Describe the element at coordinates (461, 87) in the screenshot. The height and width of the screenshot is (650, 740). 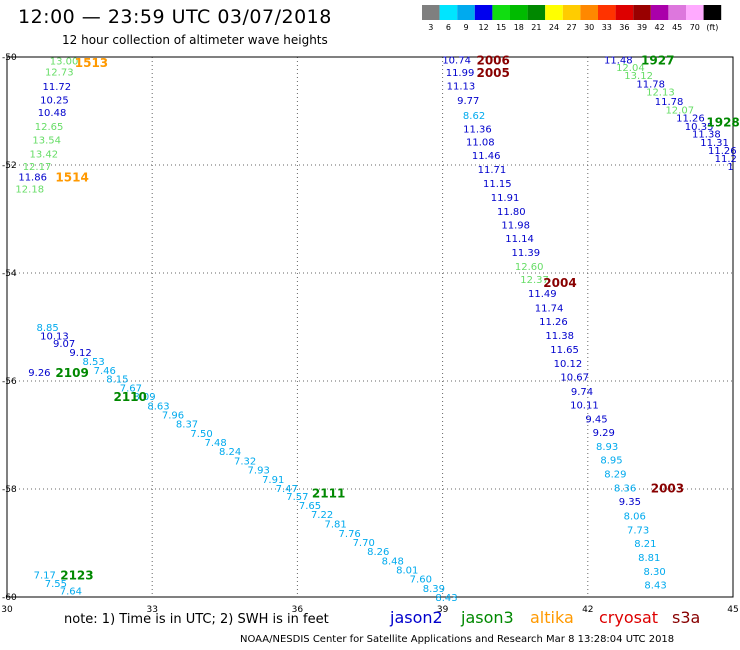
I see `wave-height-value: 11.13` at that location.